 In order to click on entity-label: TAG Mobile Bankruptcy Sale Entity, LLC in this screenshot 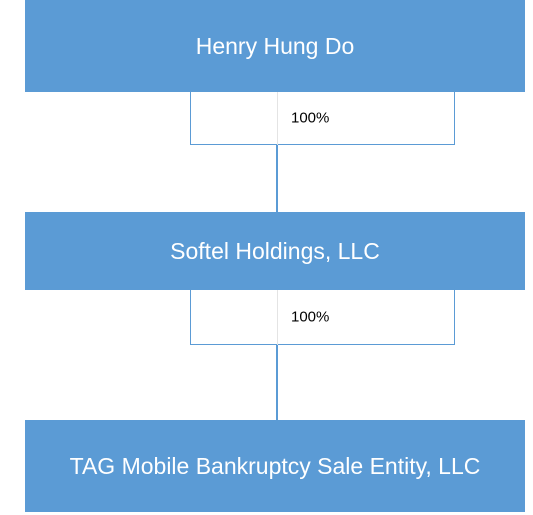, I will do `click(275, 466)`.